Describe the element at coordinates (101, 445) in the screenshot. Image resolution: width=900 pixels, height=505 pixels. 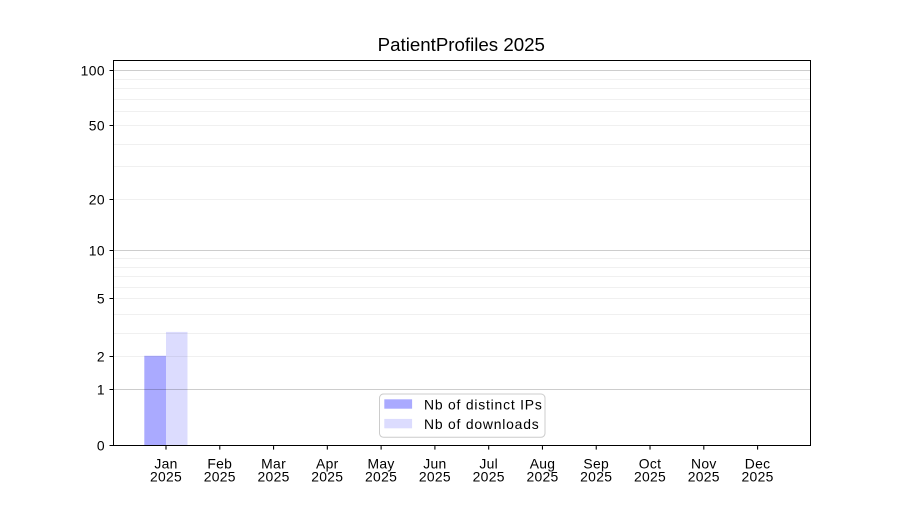
I see `svg-text: 0` at that location.